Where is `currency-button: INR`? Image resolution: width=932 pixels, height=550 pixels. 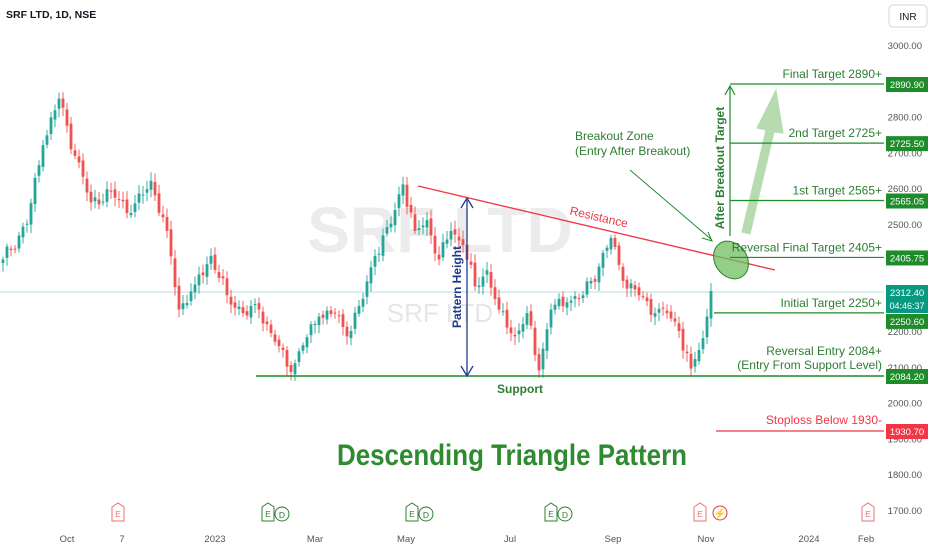 currency-button: INR is located at coordinates (908, 16).